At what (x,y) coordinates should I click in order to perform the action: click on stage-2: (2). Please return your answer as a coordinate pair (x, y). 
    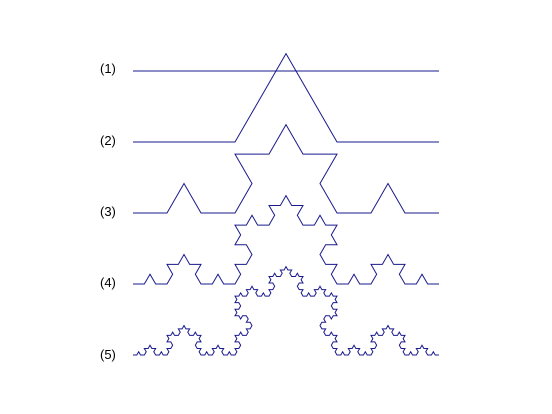
    Looking at the image, I should click on (269, 100).